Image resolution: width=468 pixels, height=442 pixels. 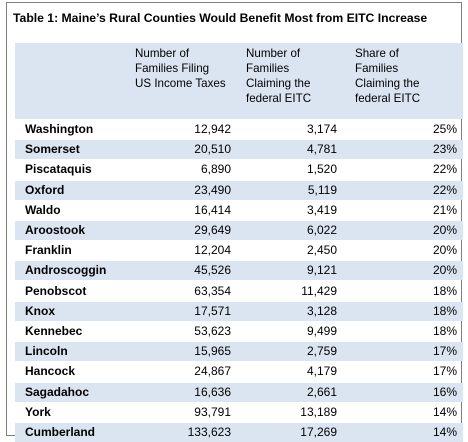 What do you see at coordinates (444, 129) in the screenshot?
I see `share-eitc-cell: 25%` at bounding box center [444, 129].